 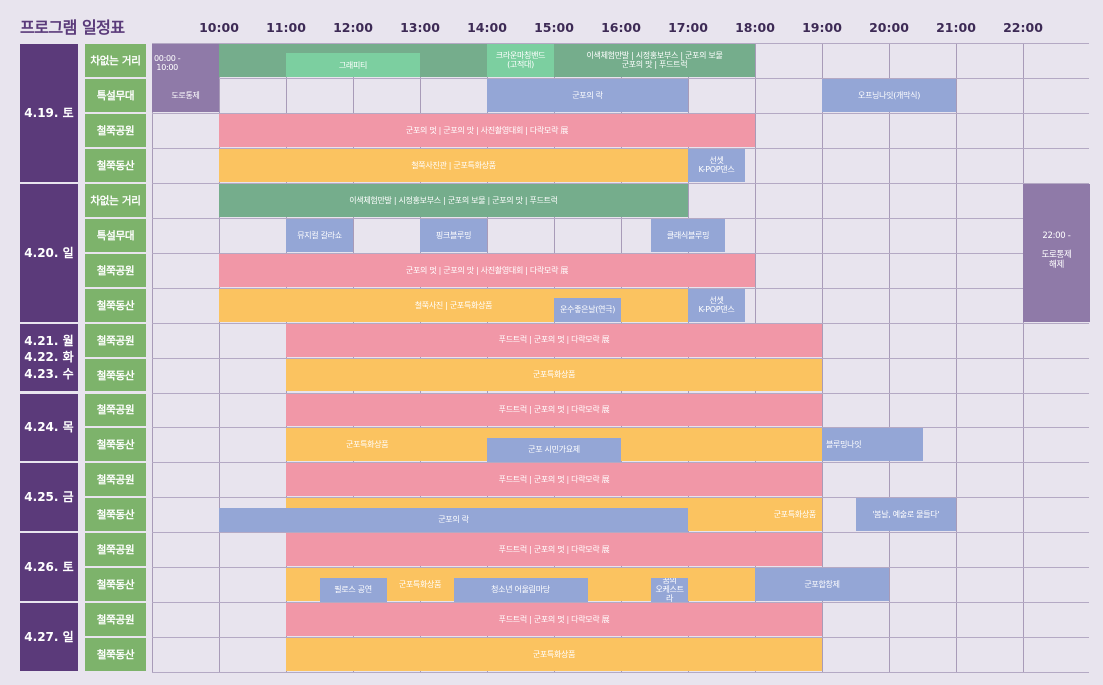 What do you see at coordinates (286, 27) in the screenshot?
I see `hour-label: 11:00` at bounding box center [286, 27].